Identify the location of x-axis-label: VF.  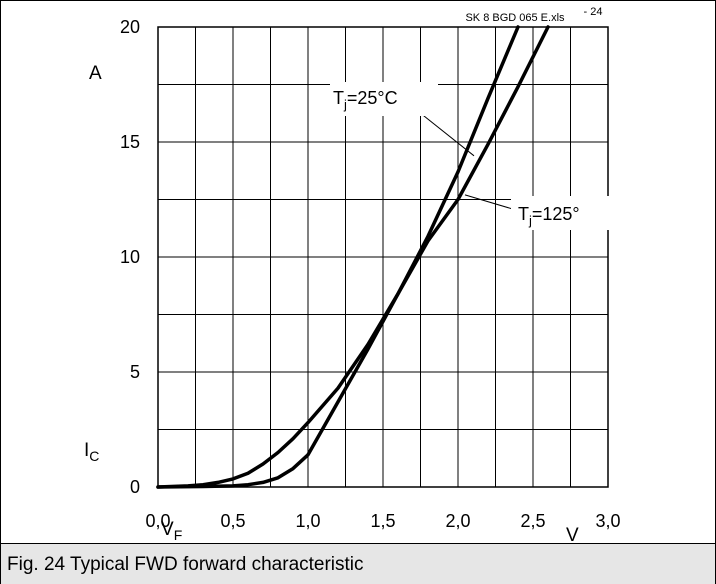
(171, 530).